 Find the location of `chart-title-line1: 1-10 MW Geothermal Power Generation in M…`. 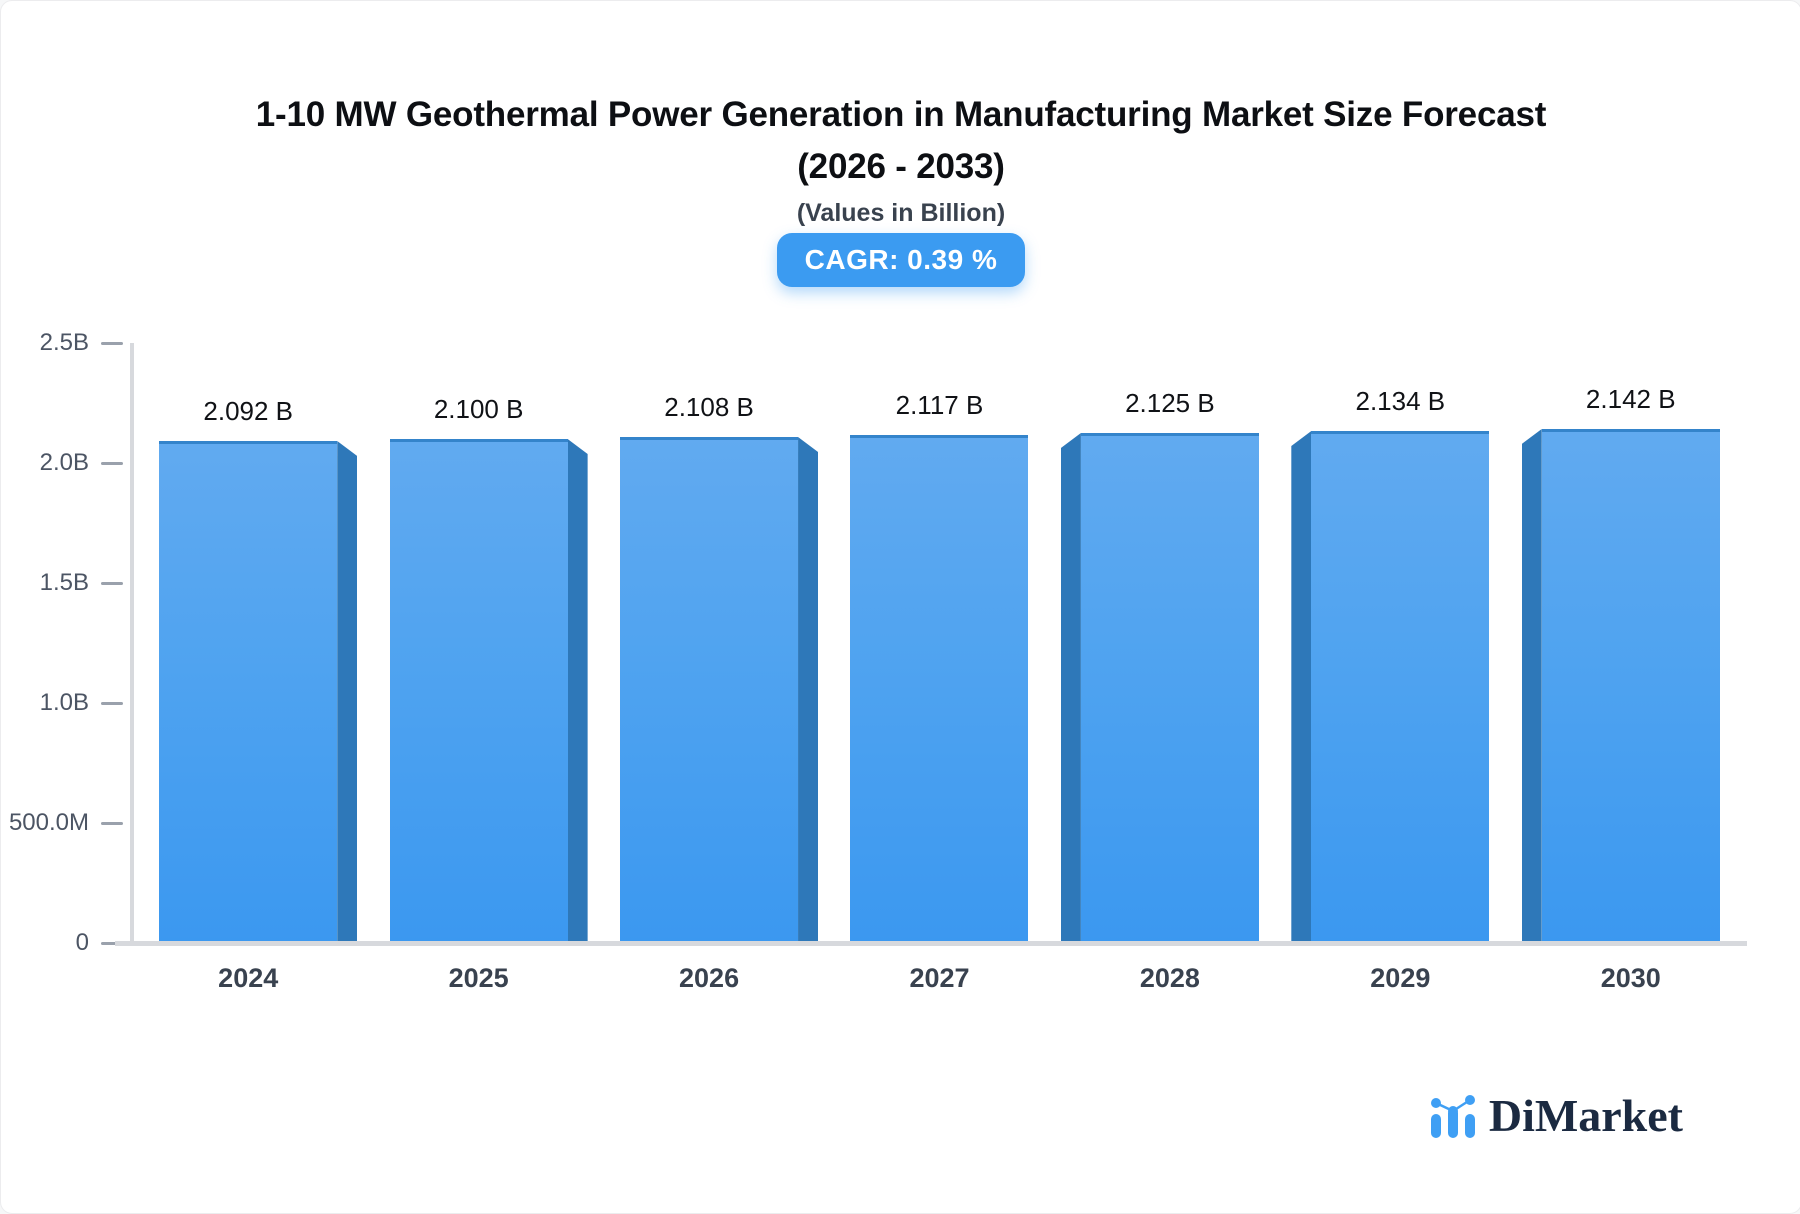

chart-title-line1: 1-10 MW Geothermal Power Generation in M… is located at coordinates (901, 114).